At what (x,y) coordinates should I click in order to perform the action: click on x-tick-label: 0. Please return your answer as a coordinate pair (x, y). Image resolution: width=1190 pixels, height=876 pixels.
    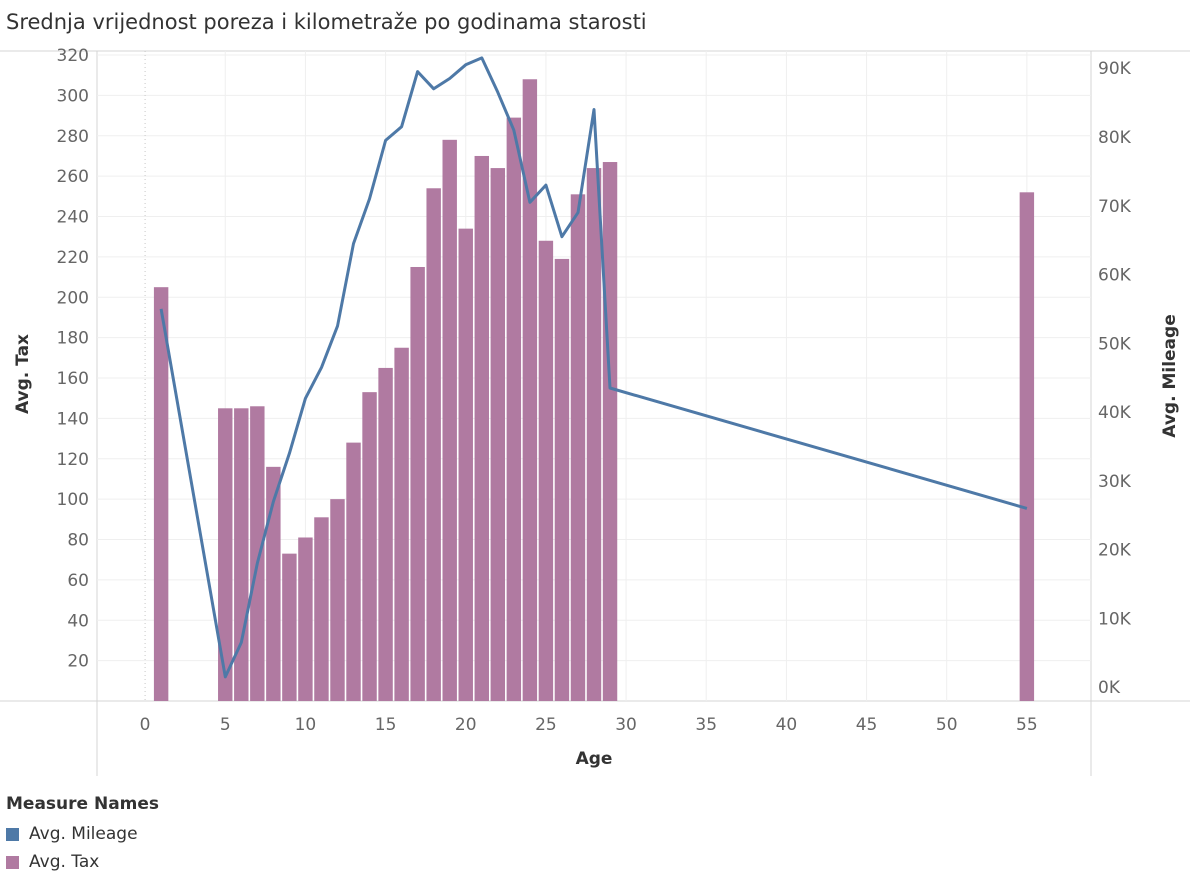
    Looking at the image, I should click on (145, 725).